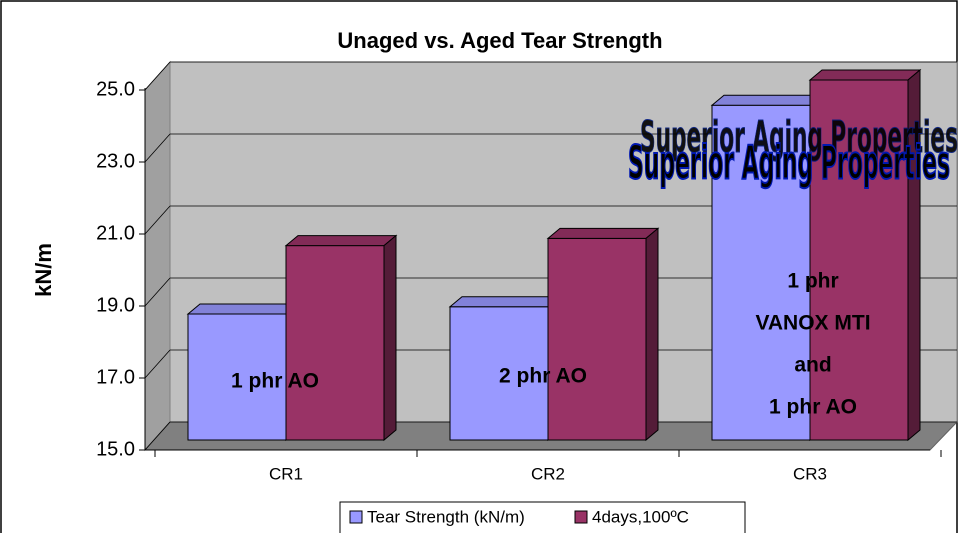 The image size is (959, 533). What do you see at coordinates (548, 473) in the screenshot?
I see `x-tick-label: CR2` at bounding box center [548, 473].